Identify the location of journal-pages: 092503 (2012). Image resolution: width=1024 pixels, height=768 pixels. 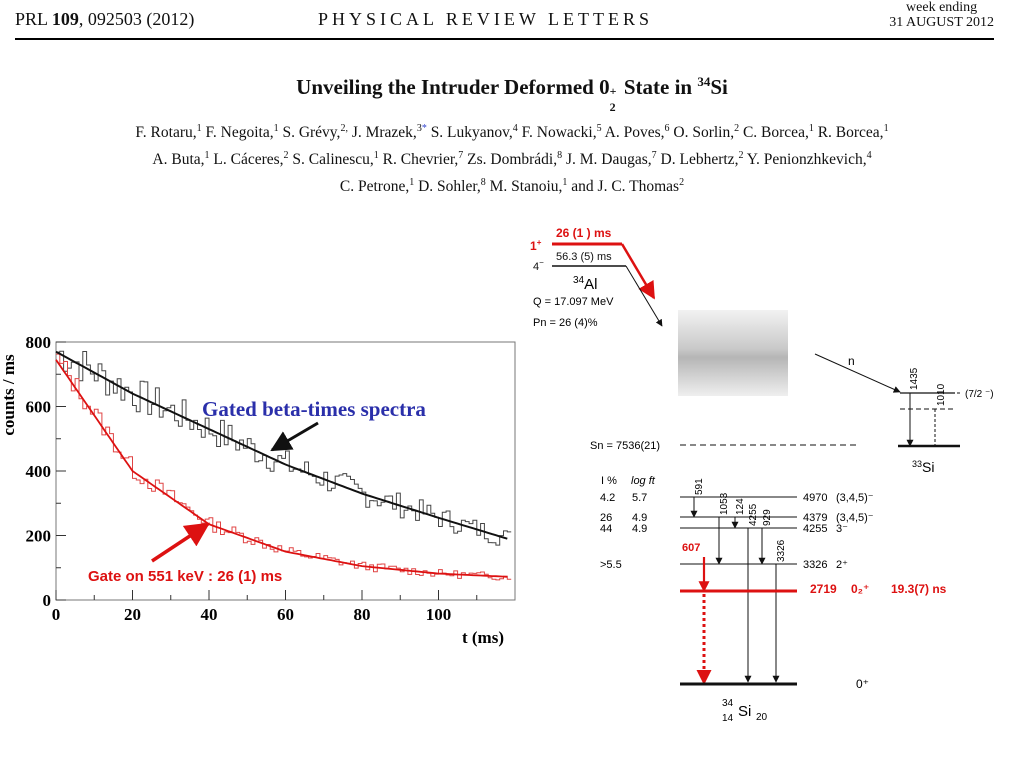
(141, 19).